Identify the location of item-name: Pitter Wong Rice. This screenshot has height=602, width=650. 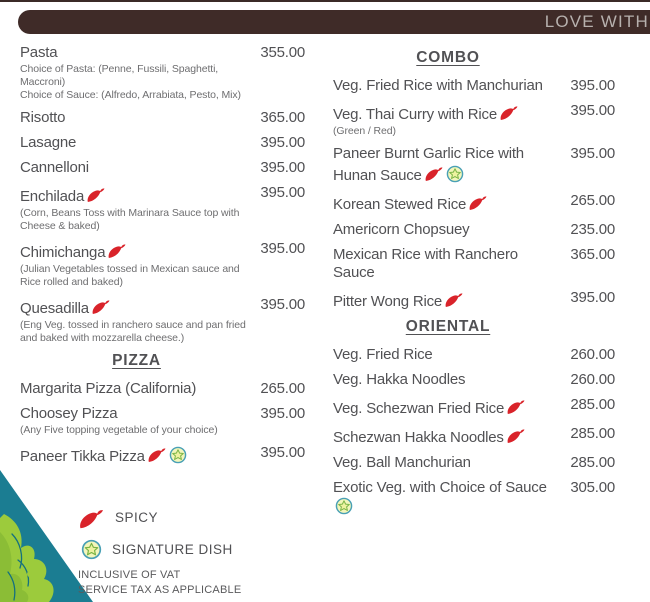
(398, 301).